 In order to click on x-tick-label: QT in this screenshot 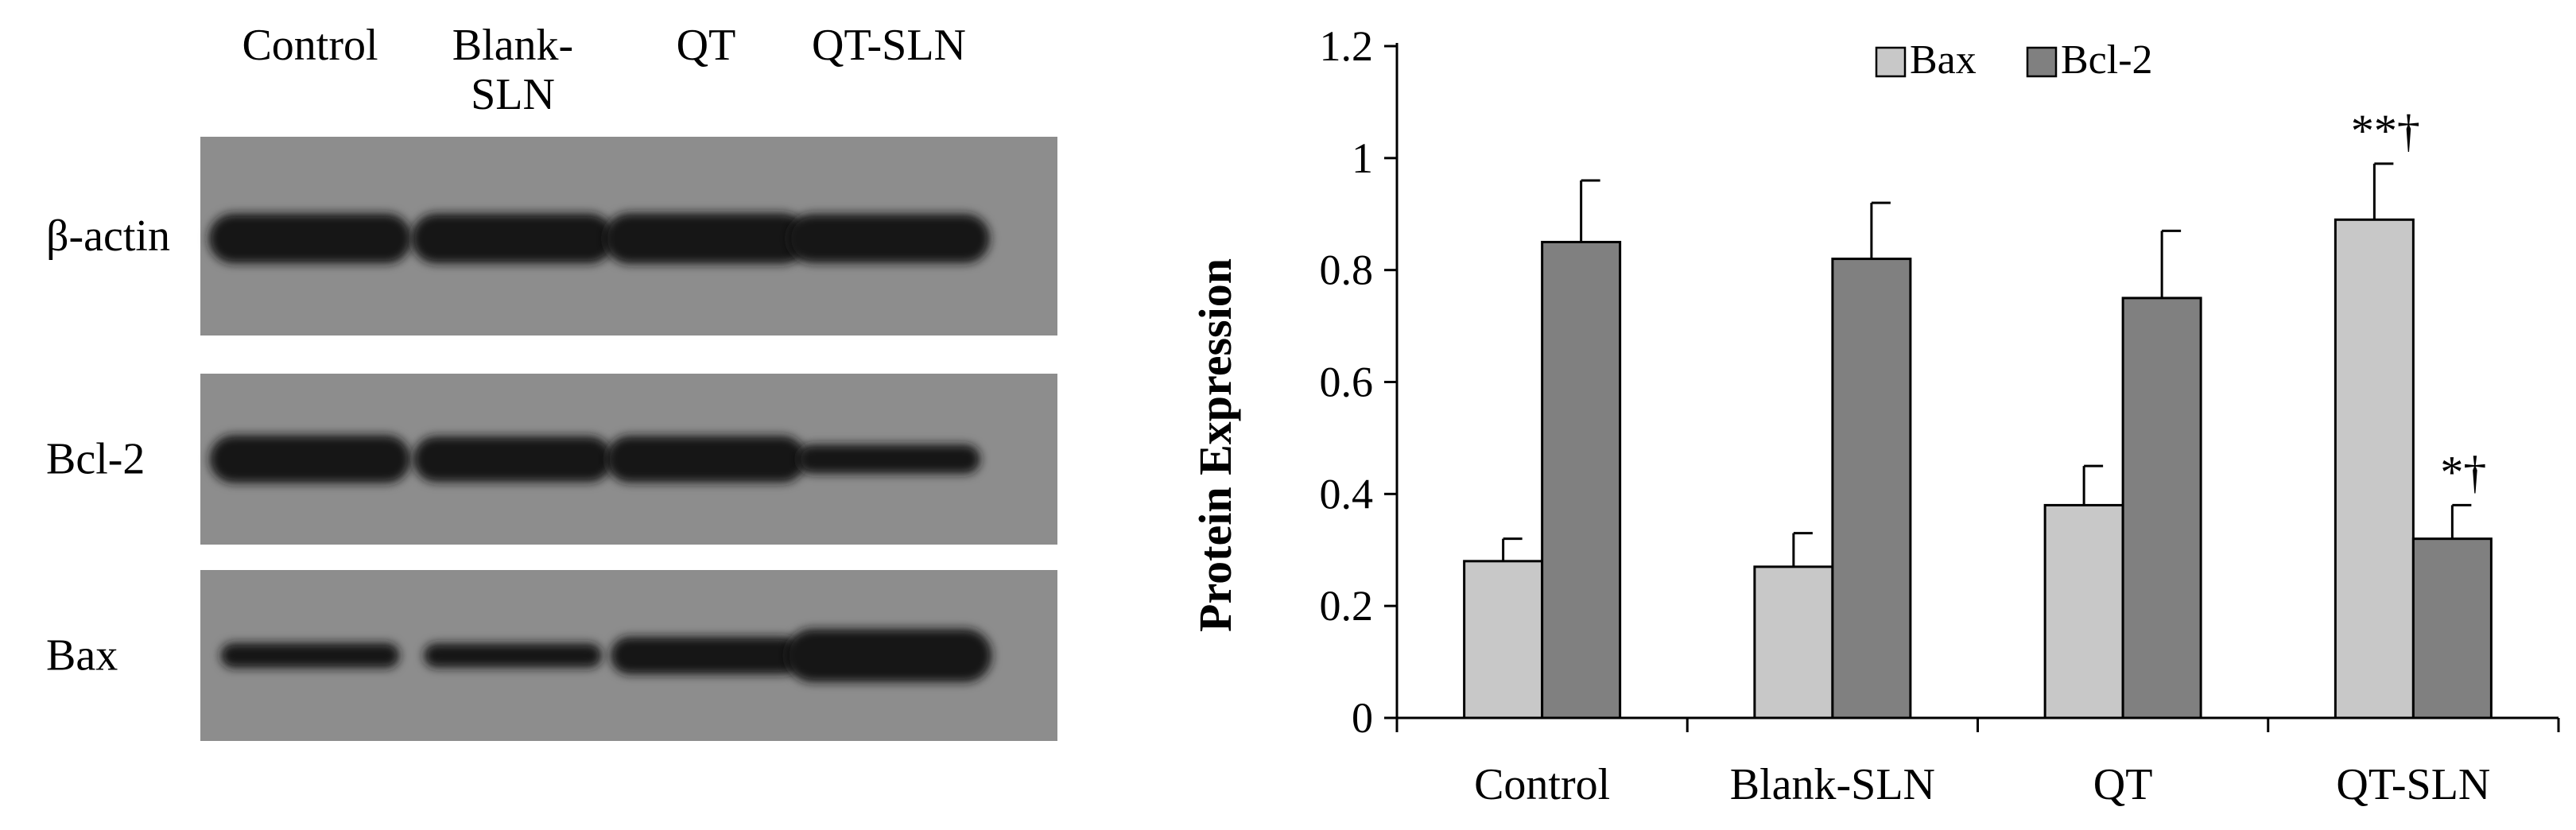, I will do `click(2123, 784)`.